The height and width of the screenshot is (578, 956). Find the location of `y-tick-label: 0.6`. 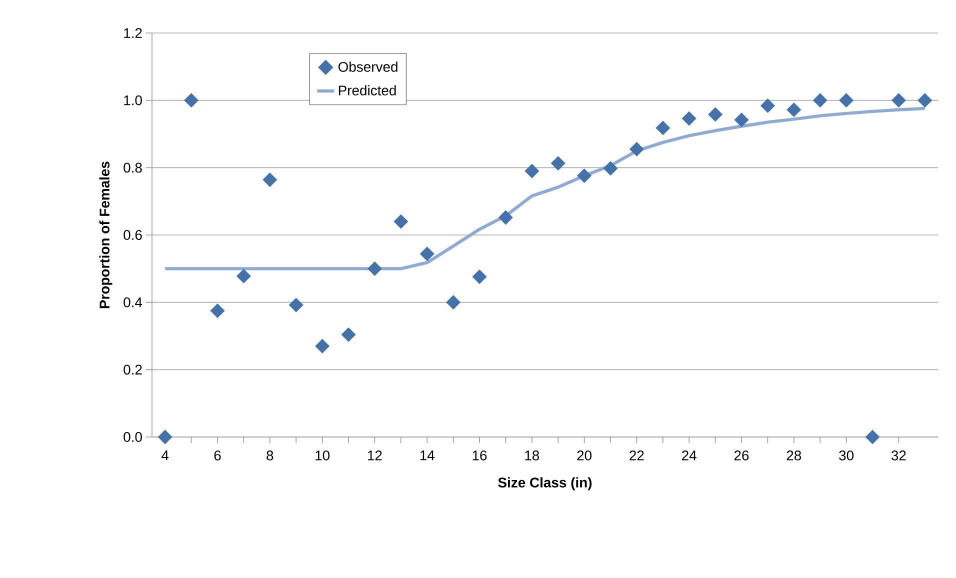

y-tick-label: 0.6 is located at coordinates (133, 235).